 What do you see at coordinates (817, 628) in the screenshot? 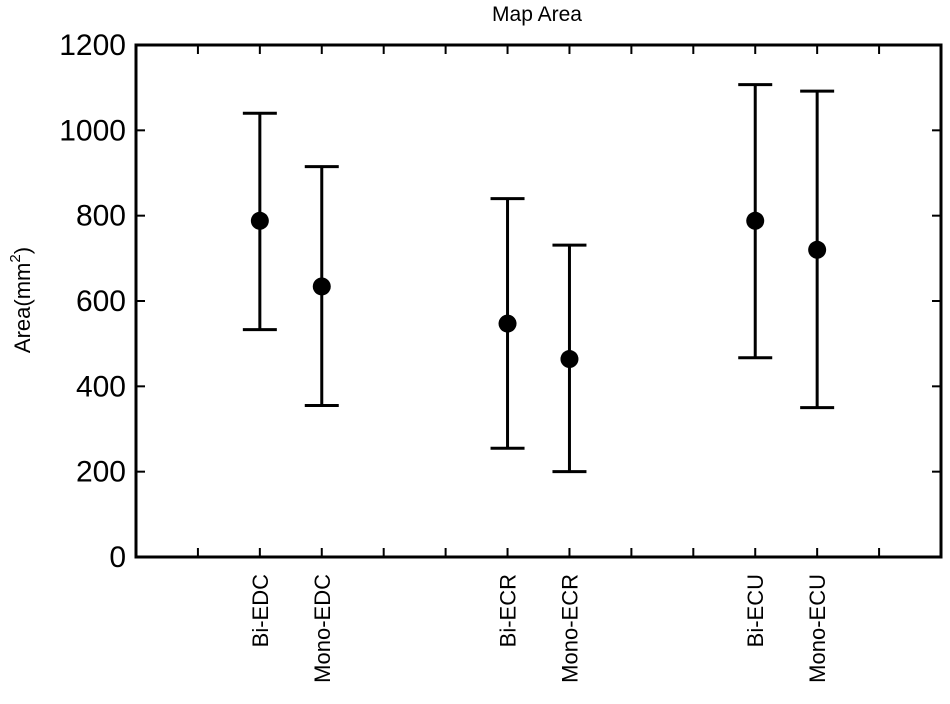
I see `x-tick-label: Mono-ECU` at bounding box center [817, 628].